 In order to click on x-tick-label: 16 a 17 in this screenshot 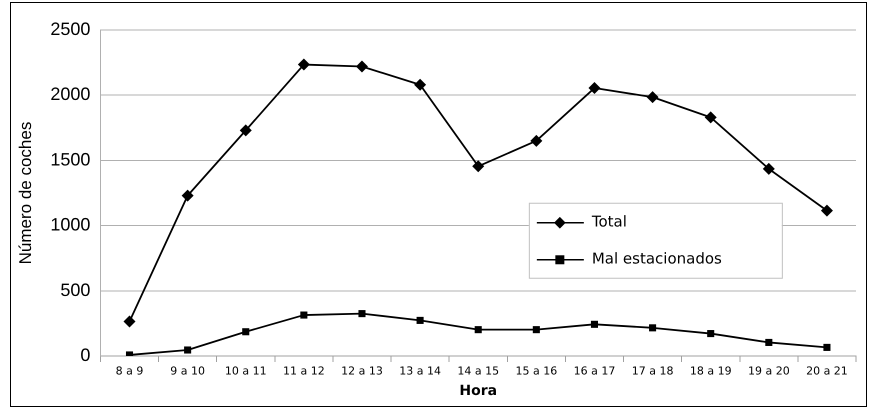, I will do `click(595, 371)`.